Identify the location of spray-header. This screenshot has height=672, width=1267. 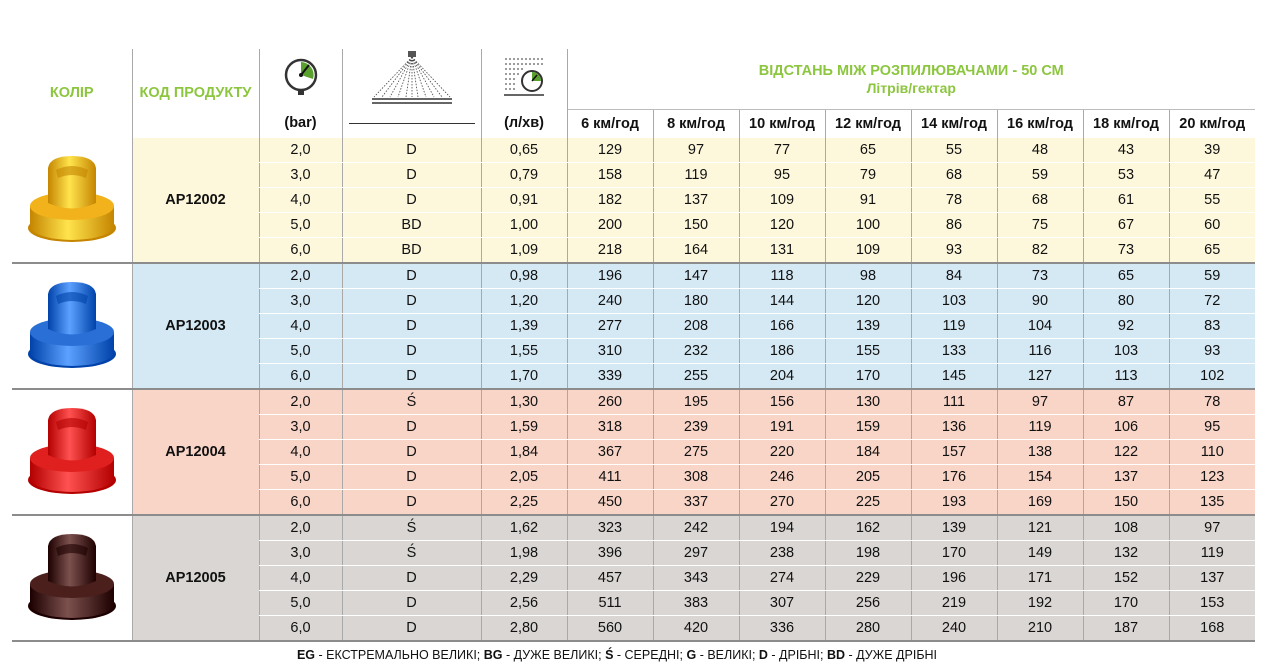
(411, 79).